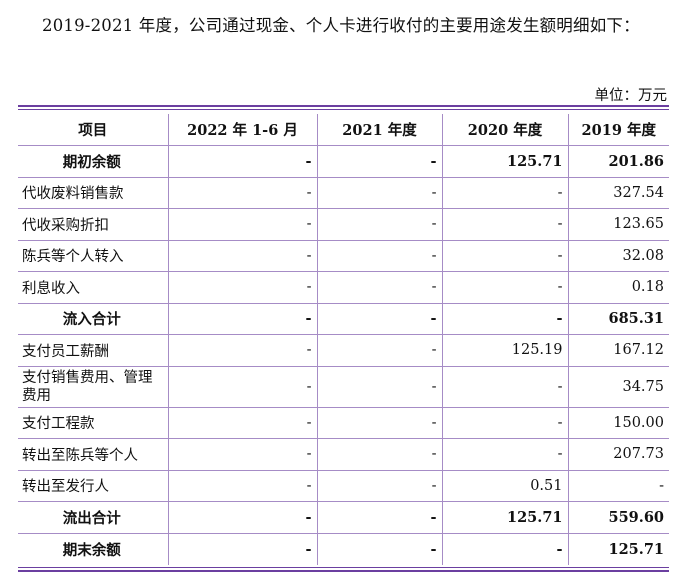 This screenshot has width=685, height=579. Describe the element at coordinates (343, 569) in the screenshot. I see `table-bottom-rule` at that location.